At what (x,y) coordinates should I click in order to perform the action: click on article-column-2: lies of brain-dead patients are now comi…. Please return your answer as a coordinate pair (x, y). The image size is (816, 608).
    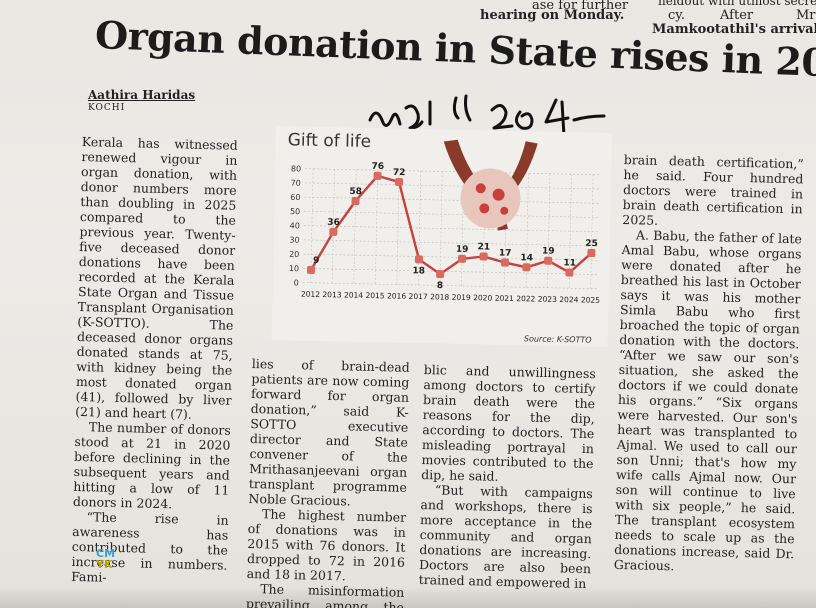
    Looking at the image, I should click on (327, 482).